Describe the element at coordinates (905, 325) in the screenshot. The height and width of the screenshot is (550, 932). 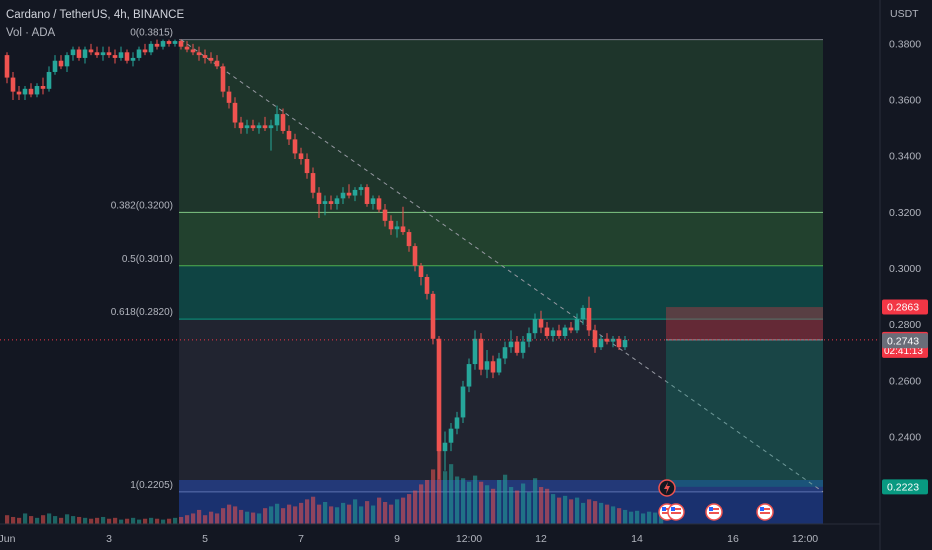
I see `price-tick-label: 0.2800` at that location.